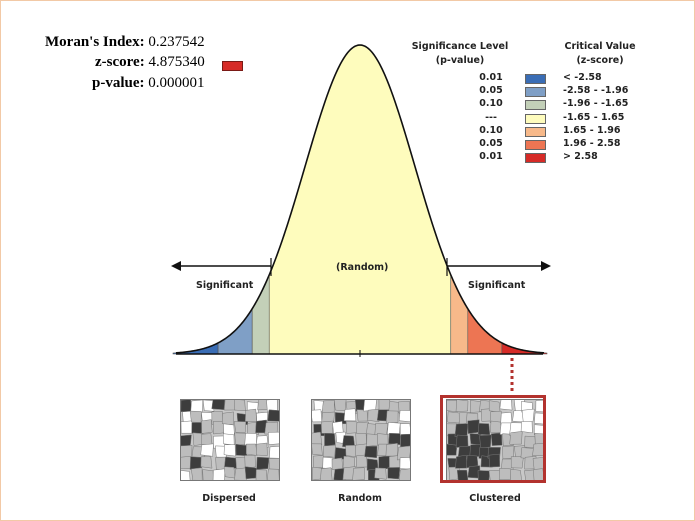 The image size is (695, 521). I want to click on legend-zscore: 1.96 - 2.58, so click(592, 143).